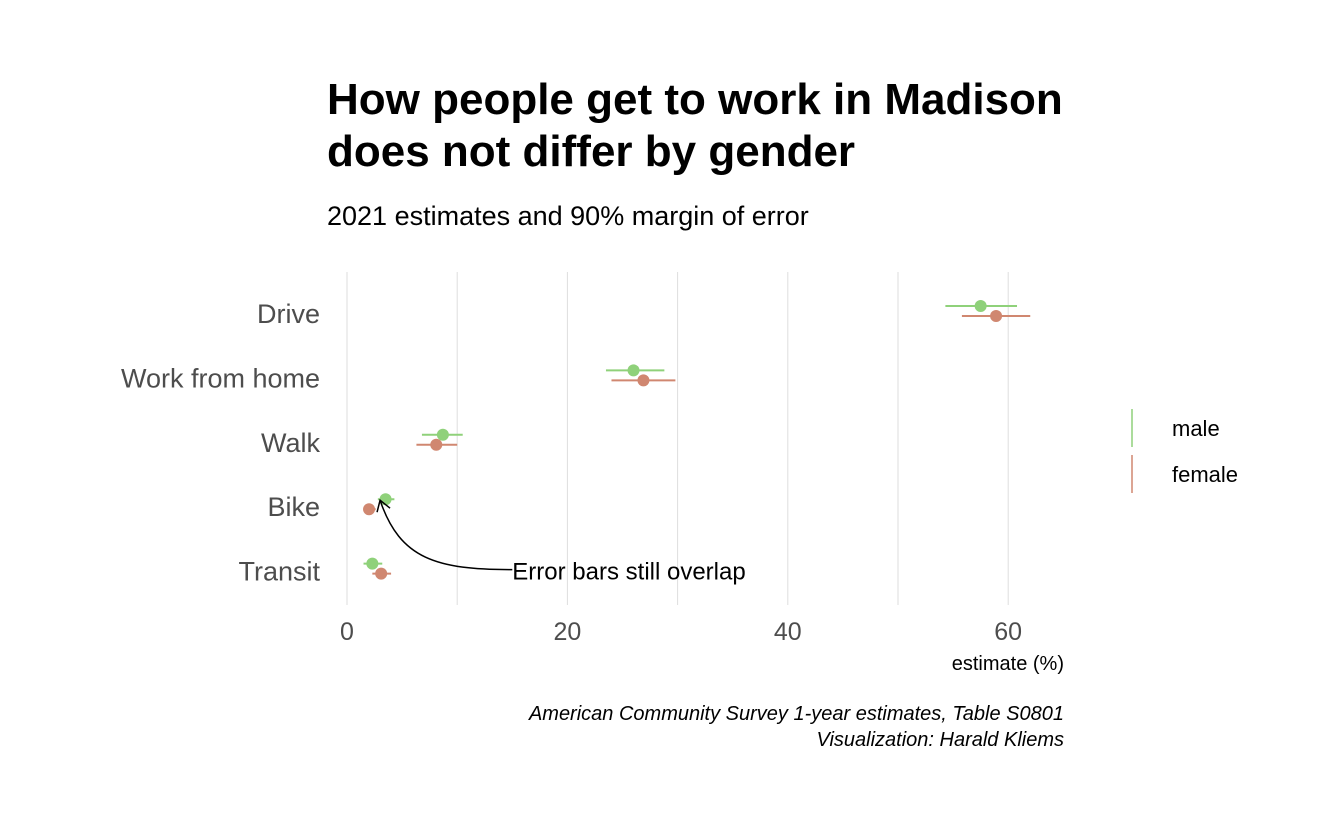 The width and height of the screenshot is (1344, 830). Describe the element at coordinates (293, 507) in the screenshot. I see `category-label: Bike` at that location.